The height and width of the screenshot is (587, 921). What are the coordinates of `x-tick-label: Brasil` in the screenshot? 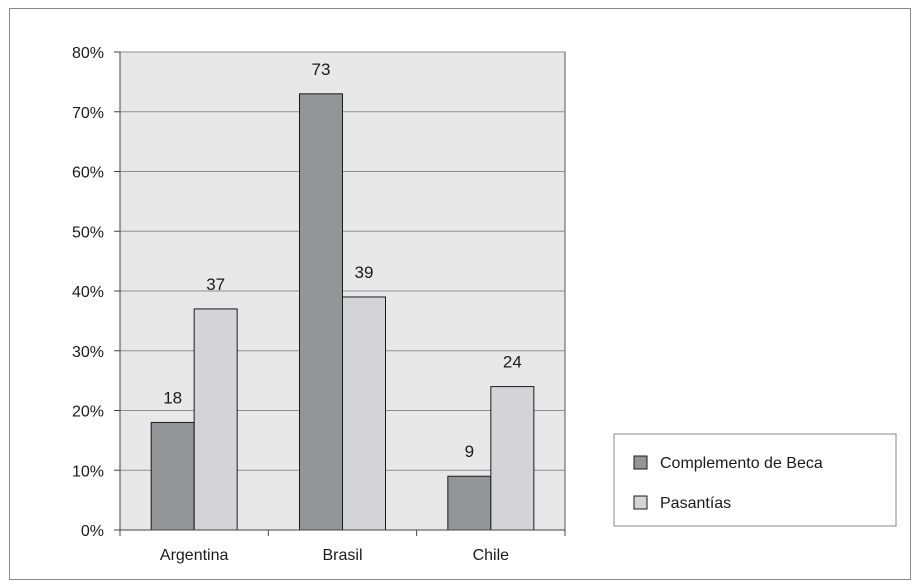 It's located at (342, 555).